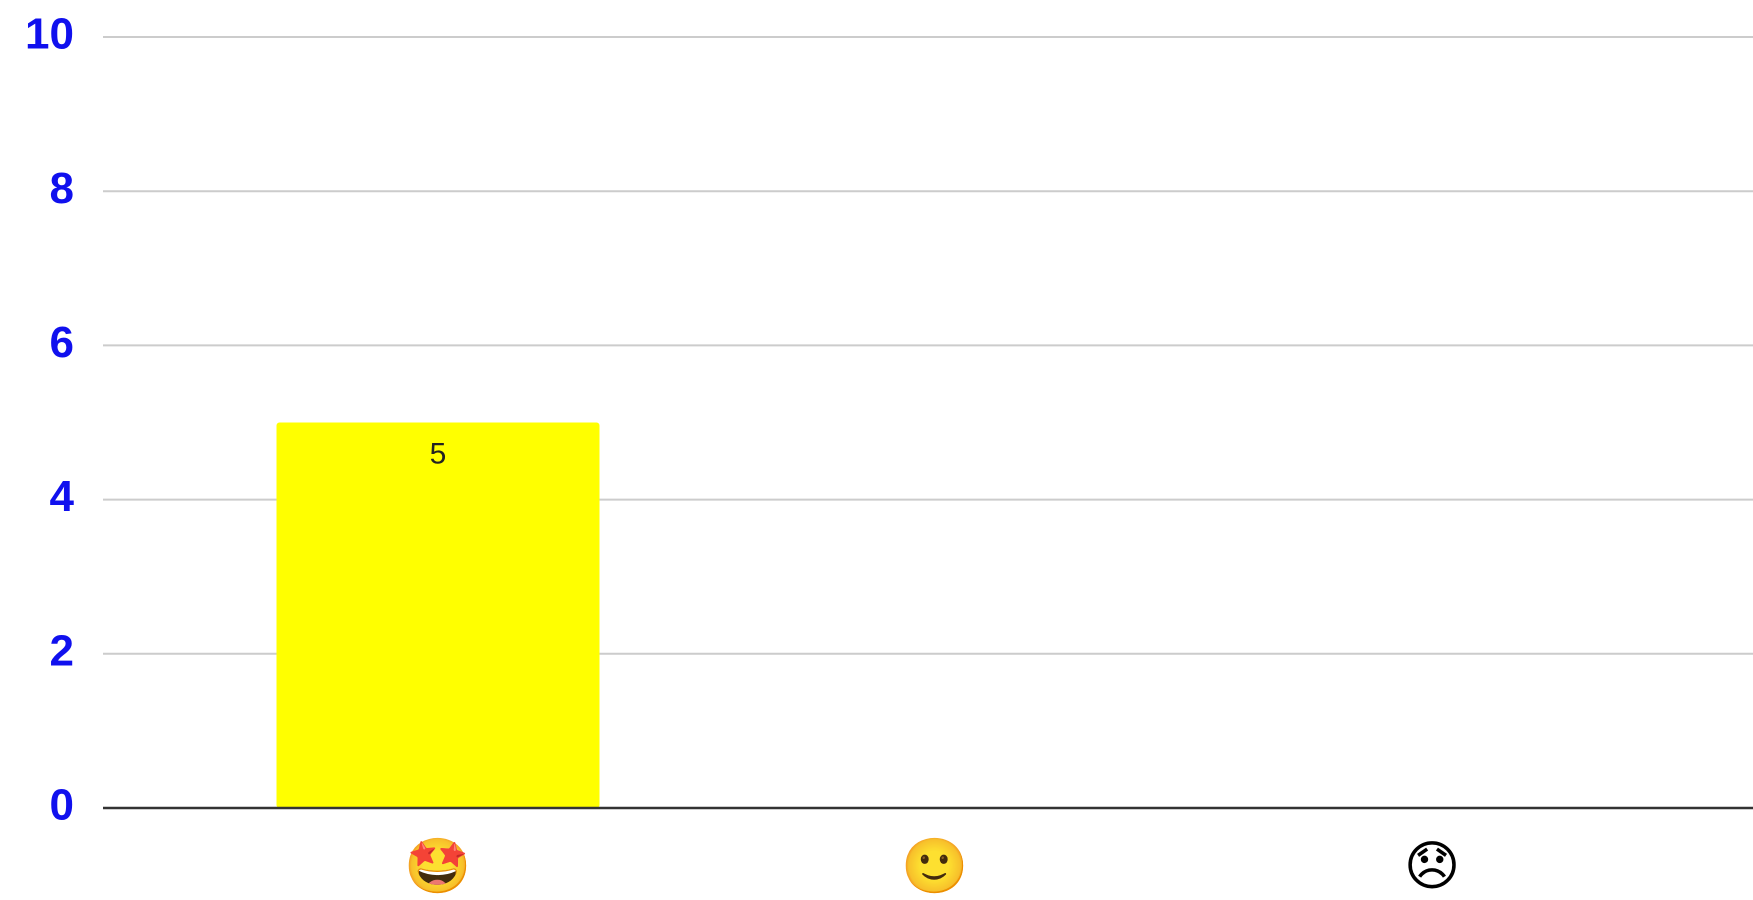  I want to click on y-tick-label: 0, so click(62, 805).